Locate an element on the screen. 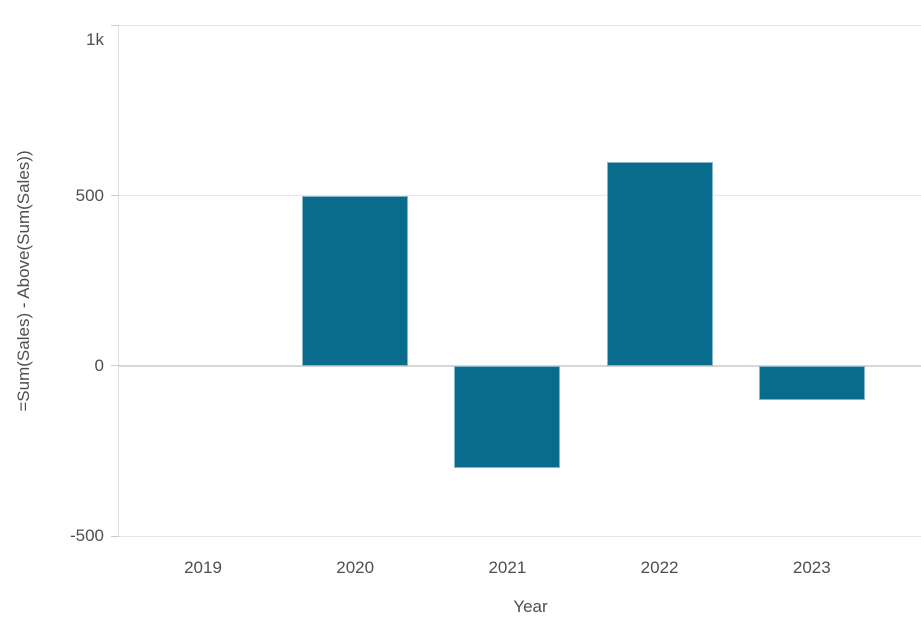 The width and height of the screenshot is (921, 629). x-tick-label: 2019 is located at coordinates (203, 567).